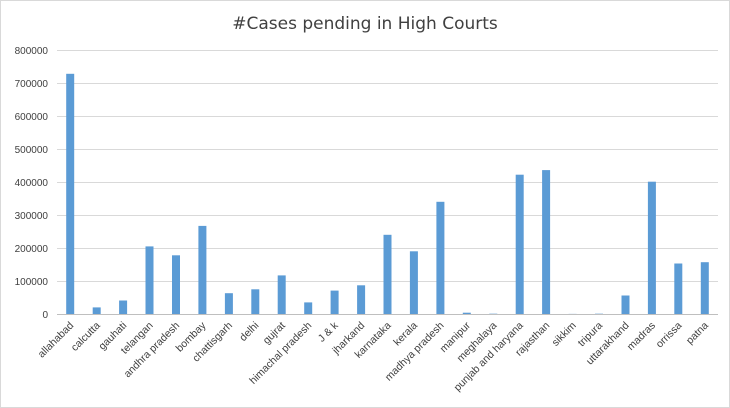 The height and width of the screenshot is (408, 730). I want to click on bar-delhi, so click(255, 302).